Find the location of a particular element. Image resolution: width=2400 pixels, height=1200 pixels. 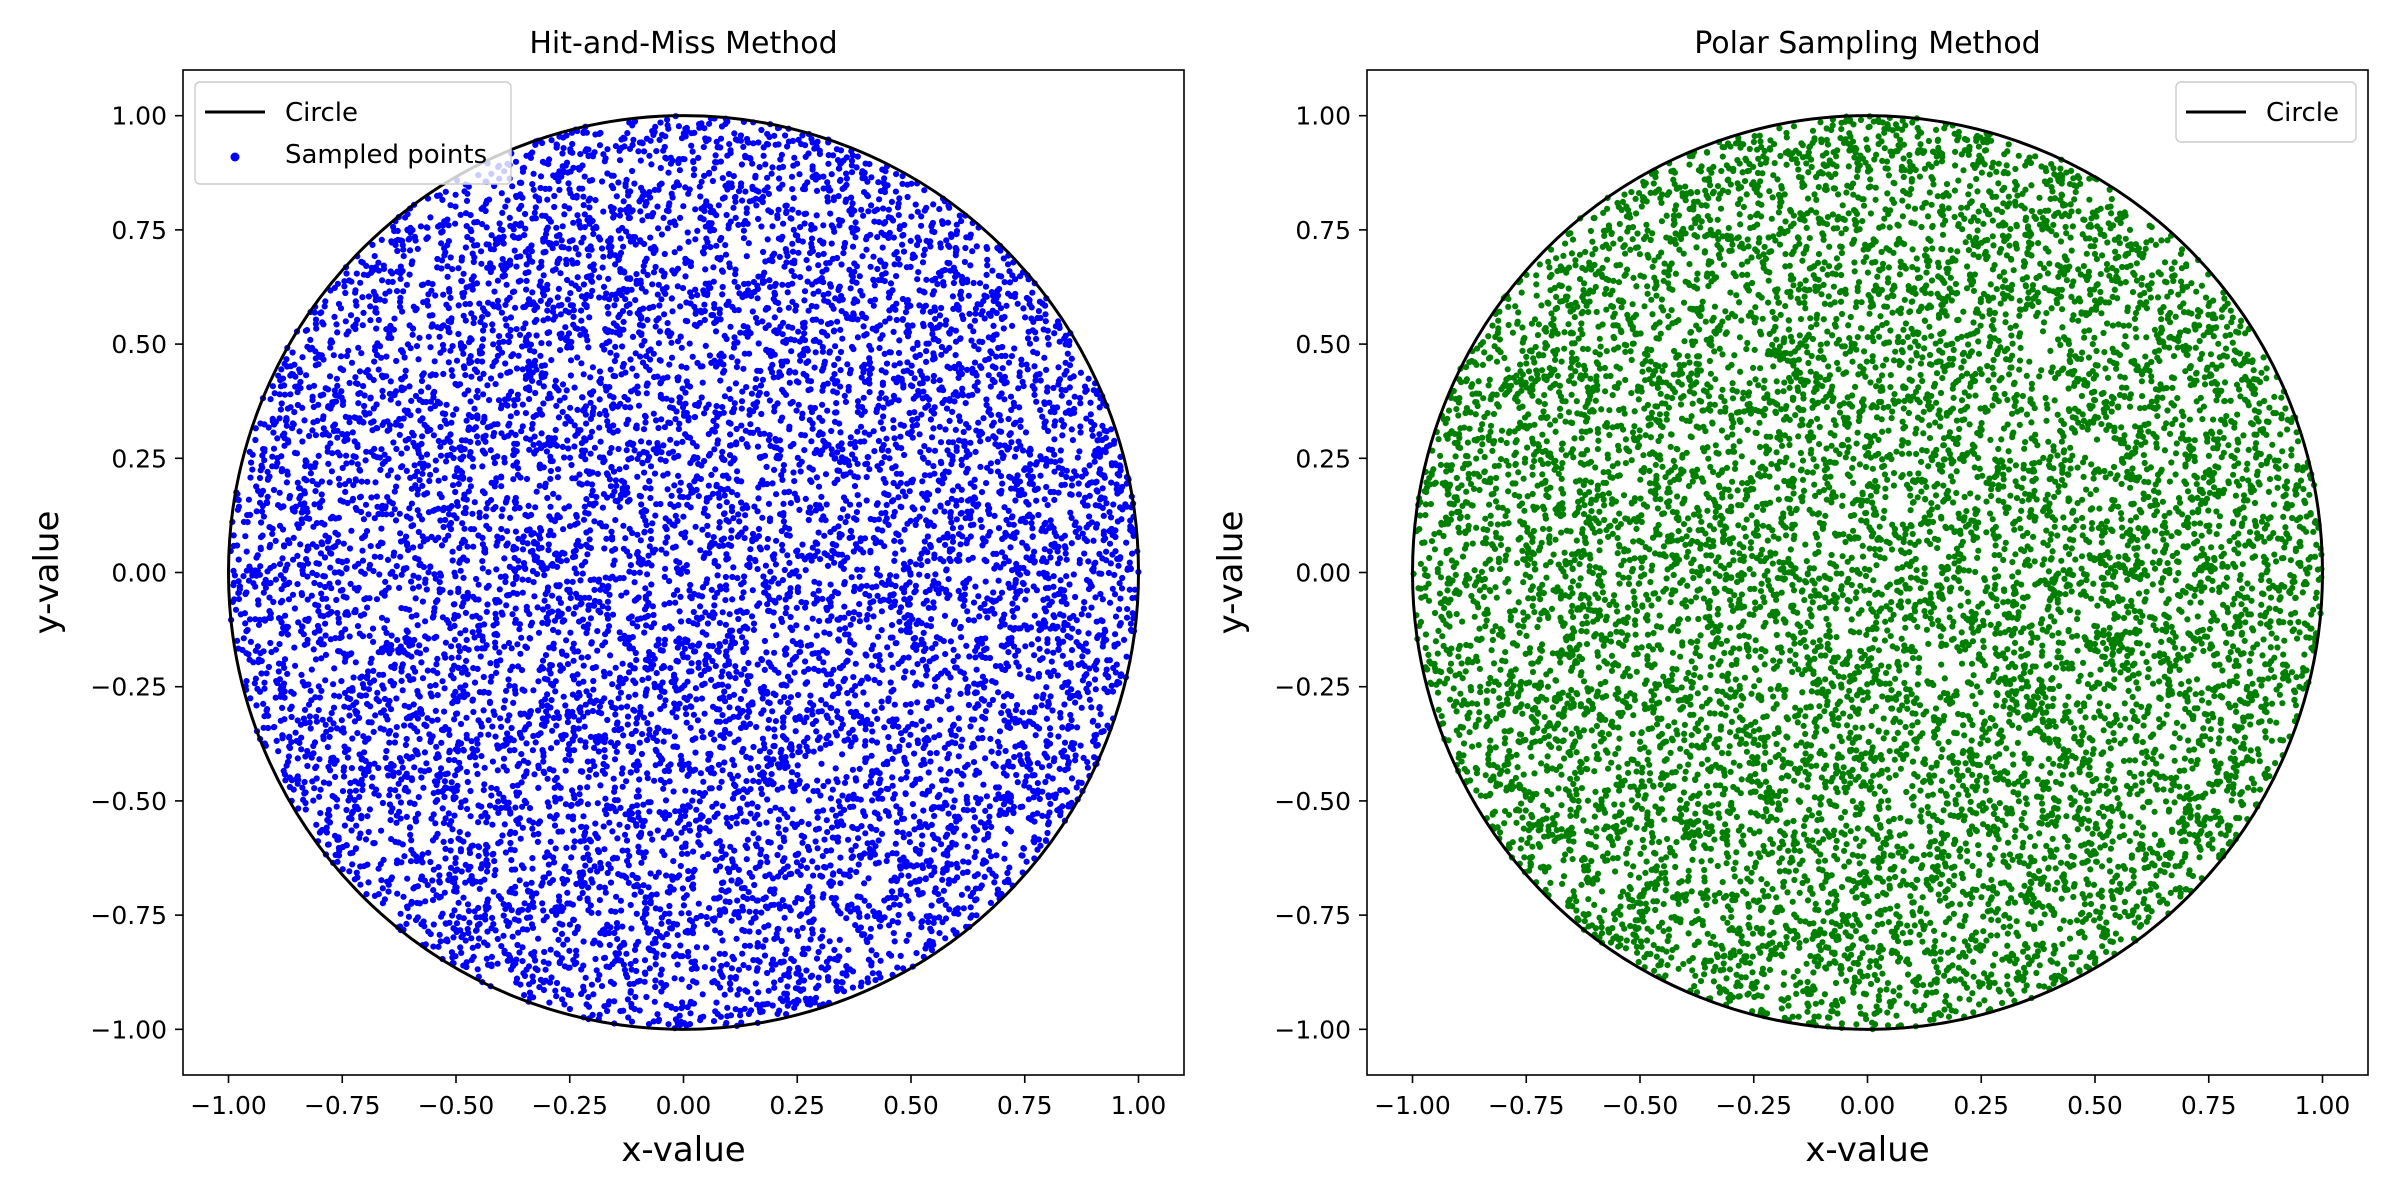

legend: Circle Sampled points is located at coordinates (353, 133).